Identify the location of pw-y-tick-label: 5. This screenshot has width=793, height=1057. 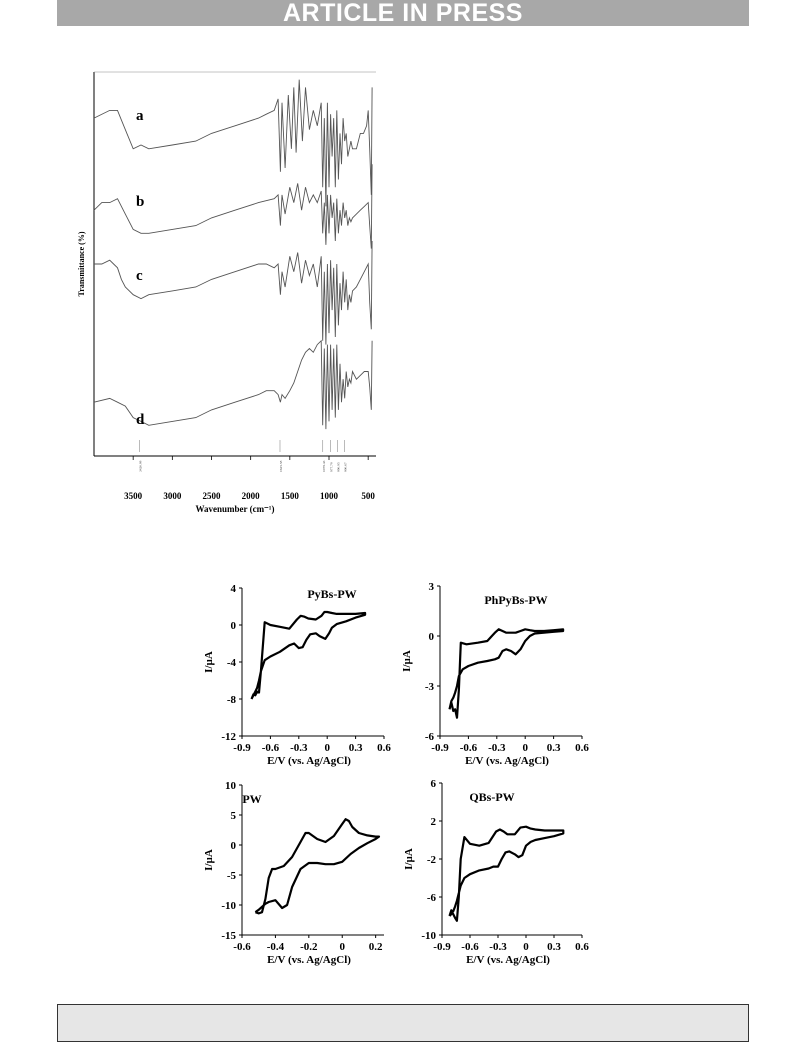
(234, 816).